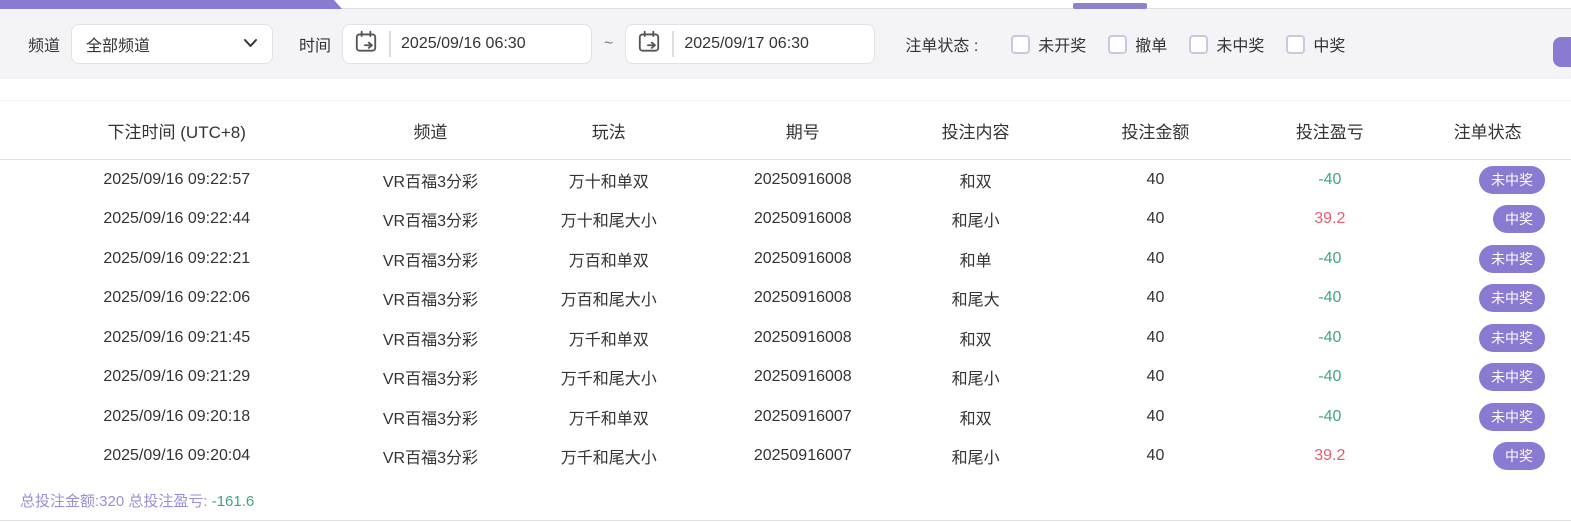 This screenshot has height=523, width=1571. I want to click on totals-summary: 总投注金额:320 总投注盈亏: -161.6, so click(795, 500).